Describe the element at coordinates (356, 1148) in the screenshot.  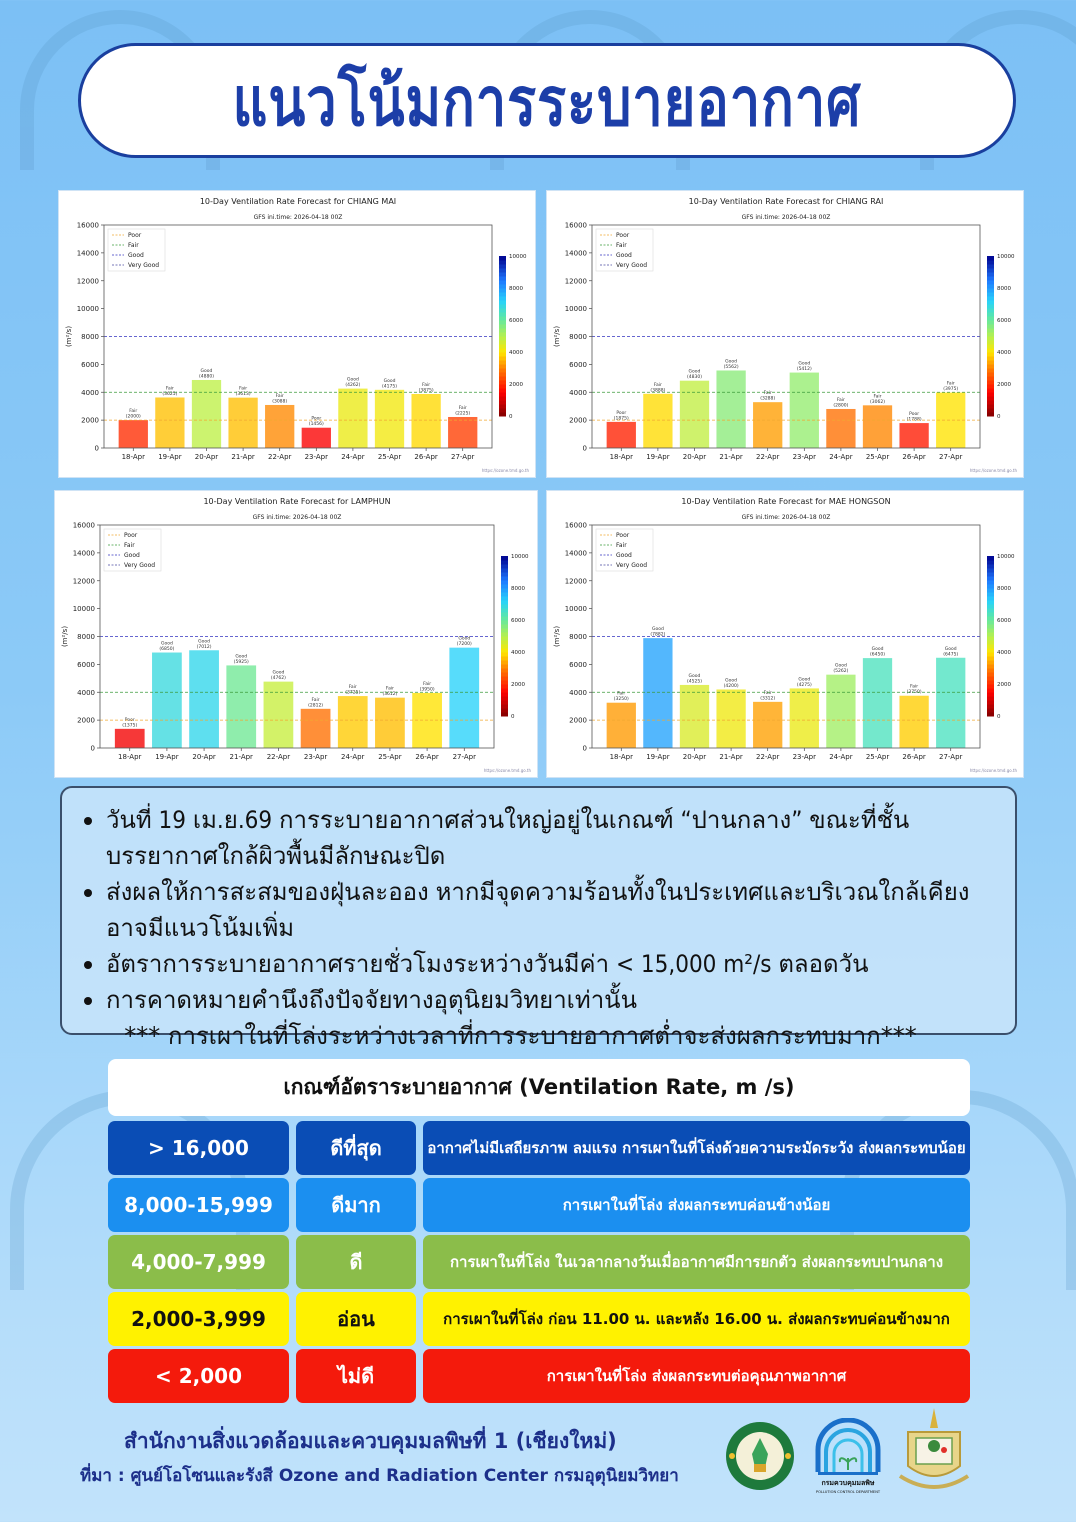
I see `criteria-level: ดีที่สุด` at that location.